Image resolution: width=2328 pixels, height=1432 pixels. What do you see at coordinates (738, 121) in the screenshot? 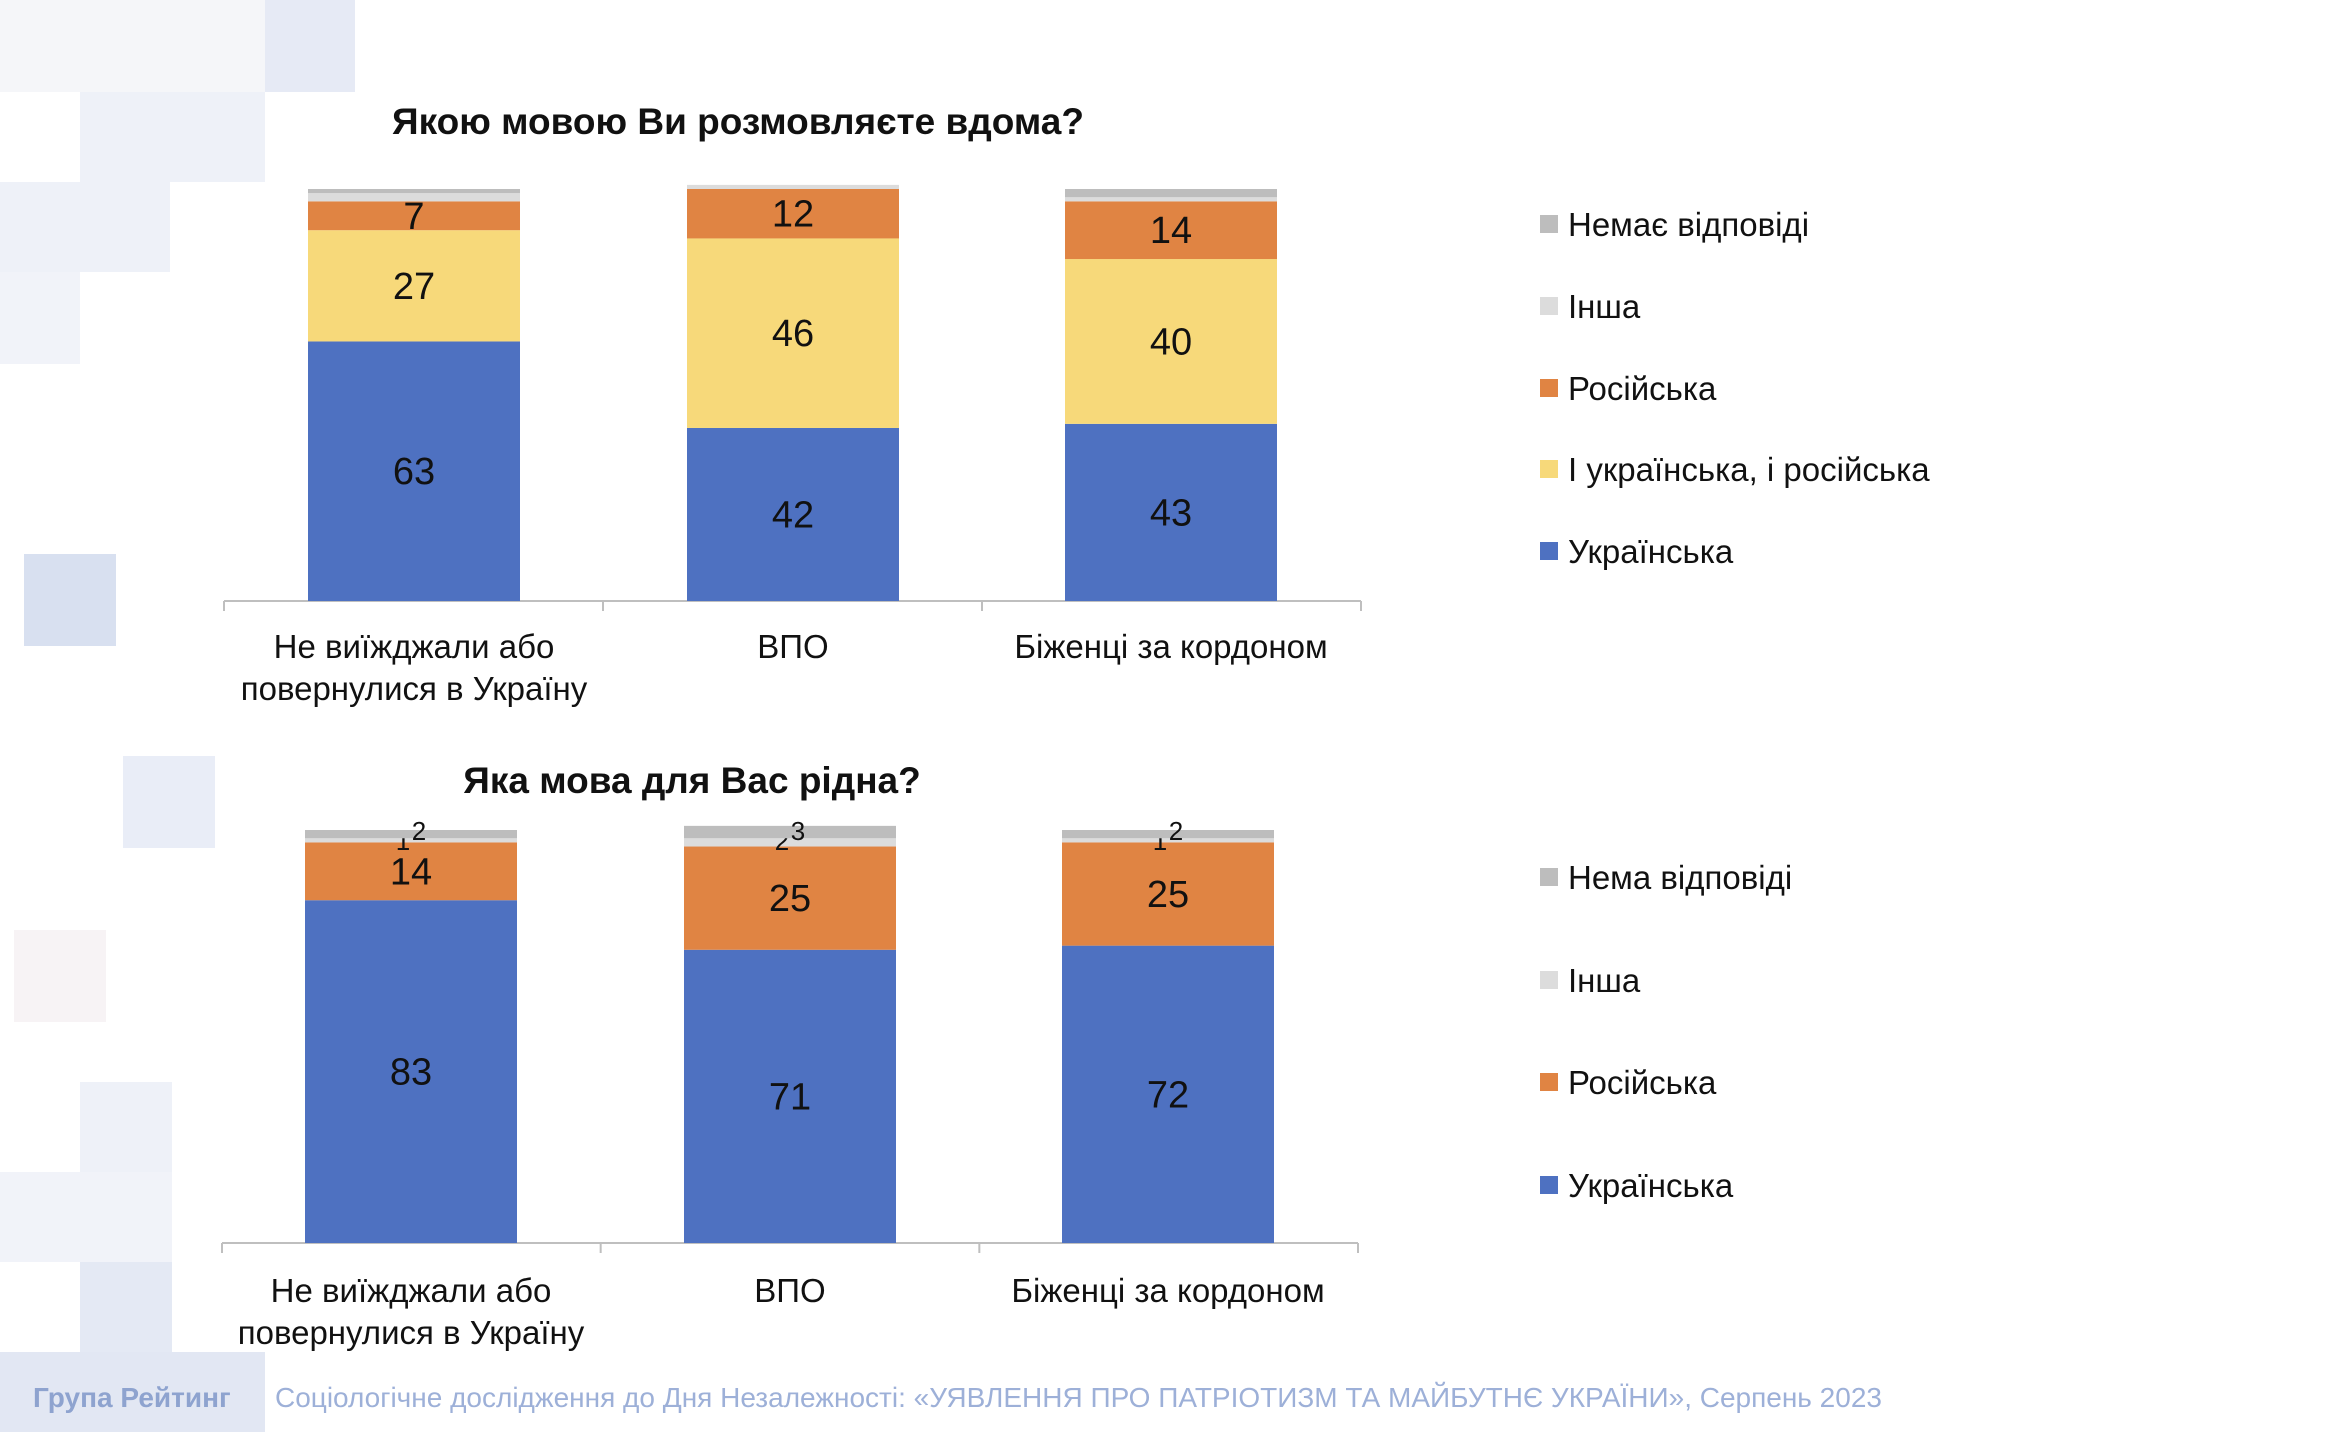
I see `chart-title: Якою мовою Ви розмовляєте вдома?` at bounding box center [738, 121].